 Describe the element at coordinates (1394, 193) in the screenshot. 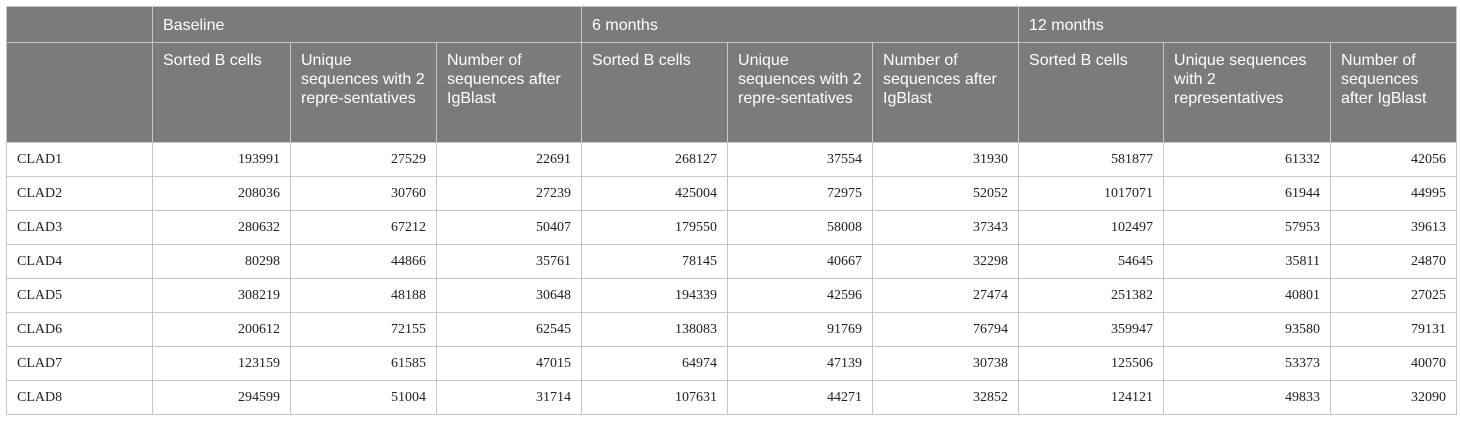

I see `table-cell: 44995` at that location.